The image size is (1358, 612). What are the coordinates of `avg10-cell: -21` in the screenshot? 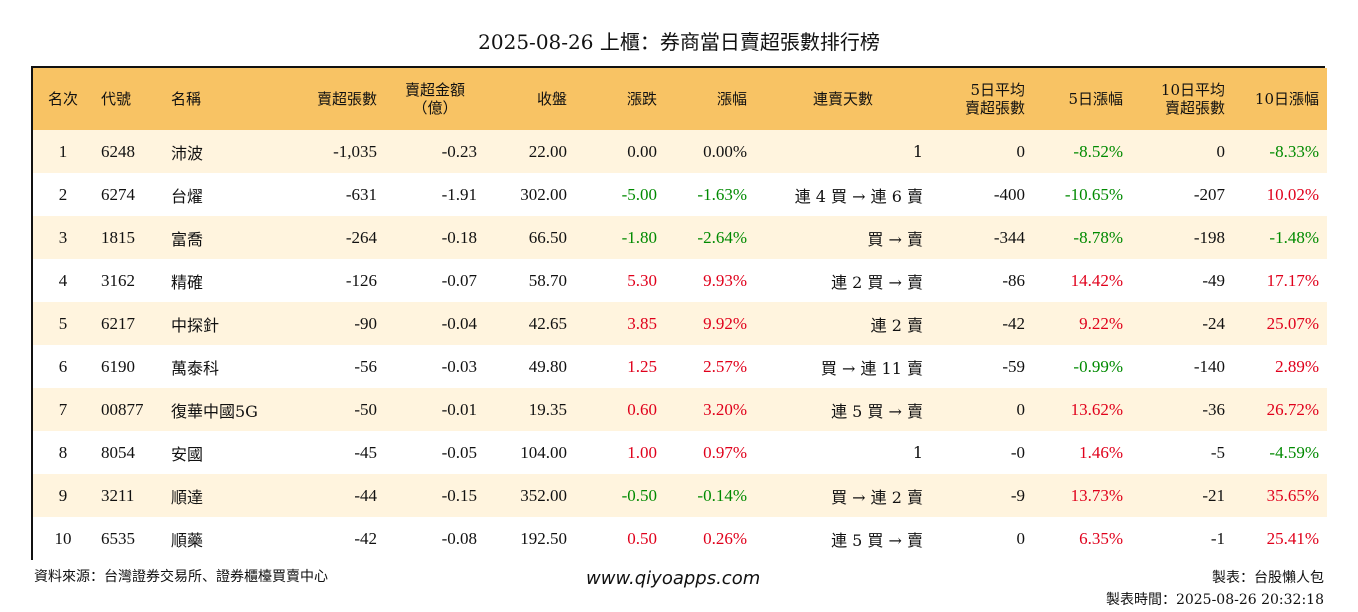 It's located at (1213, 495).